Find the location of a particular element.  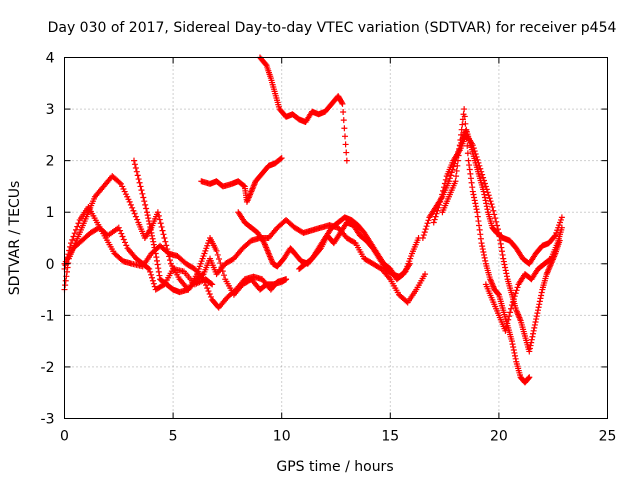

y-tick-label: -1 is located at coordinates (48, 316).